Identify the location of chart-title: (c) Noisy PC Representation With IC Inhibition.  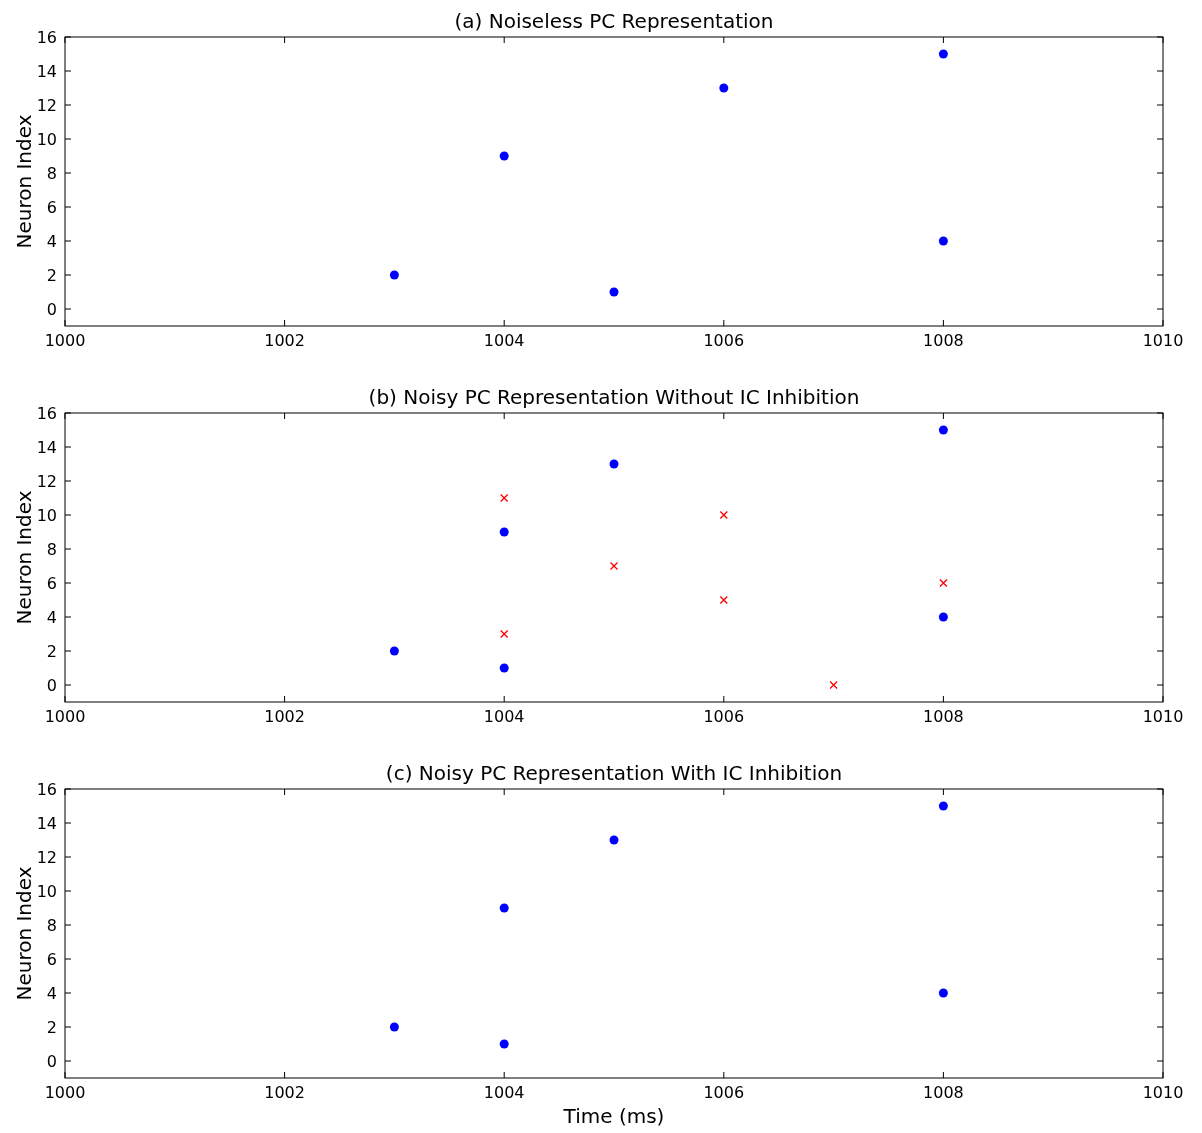
(614, 773).